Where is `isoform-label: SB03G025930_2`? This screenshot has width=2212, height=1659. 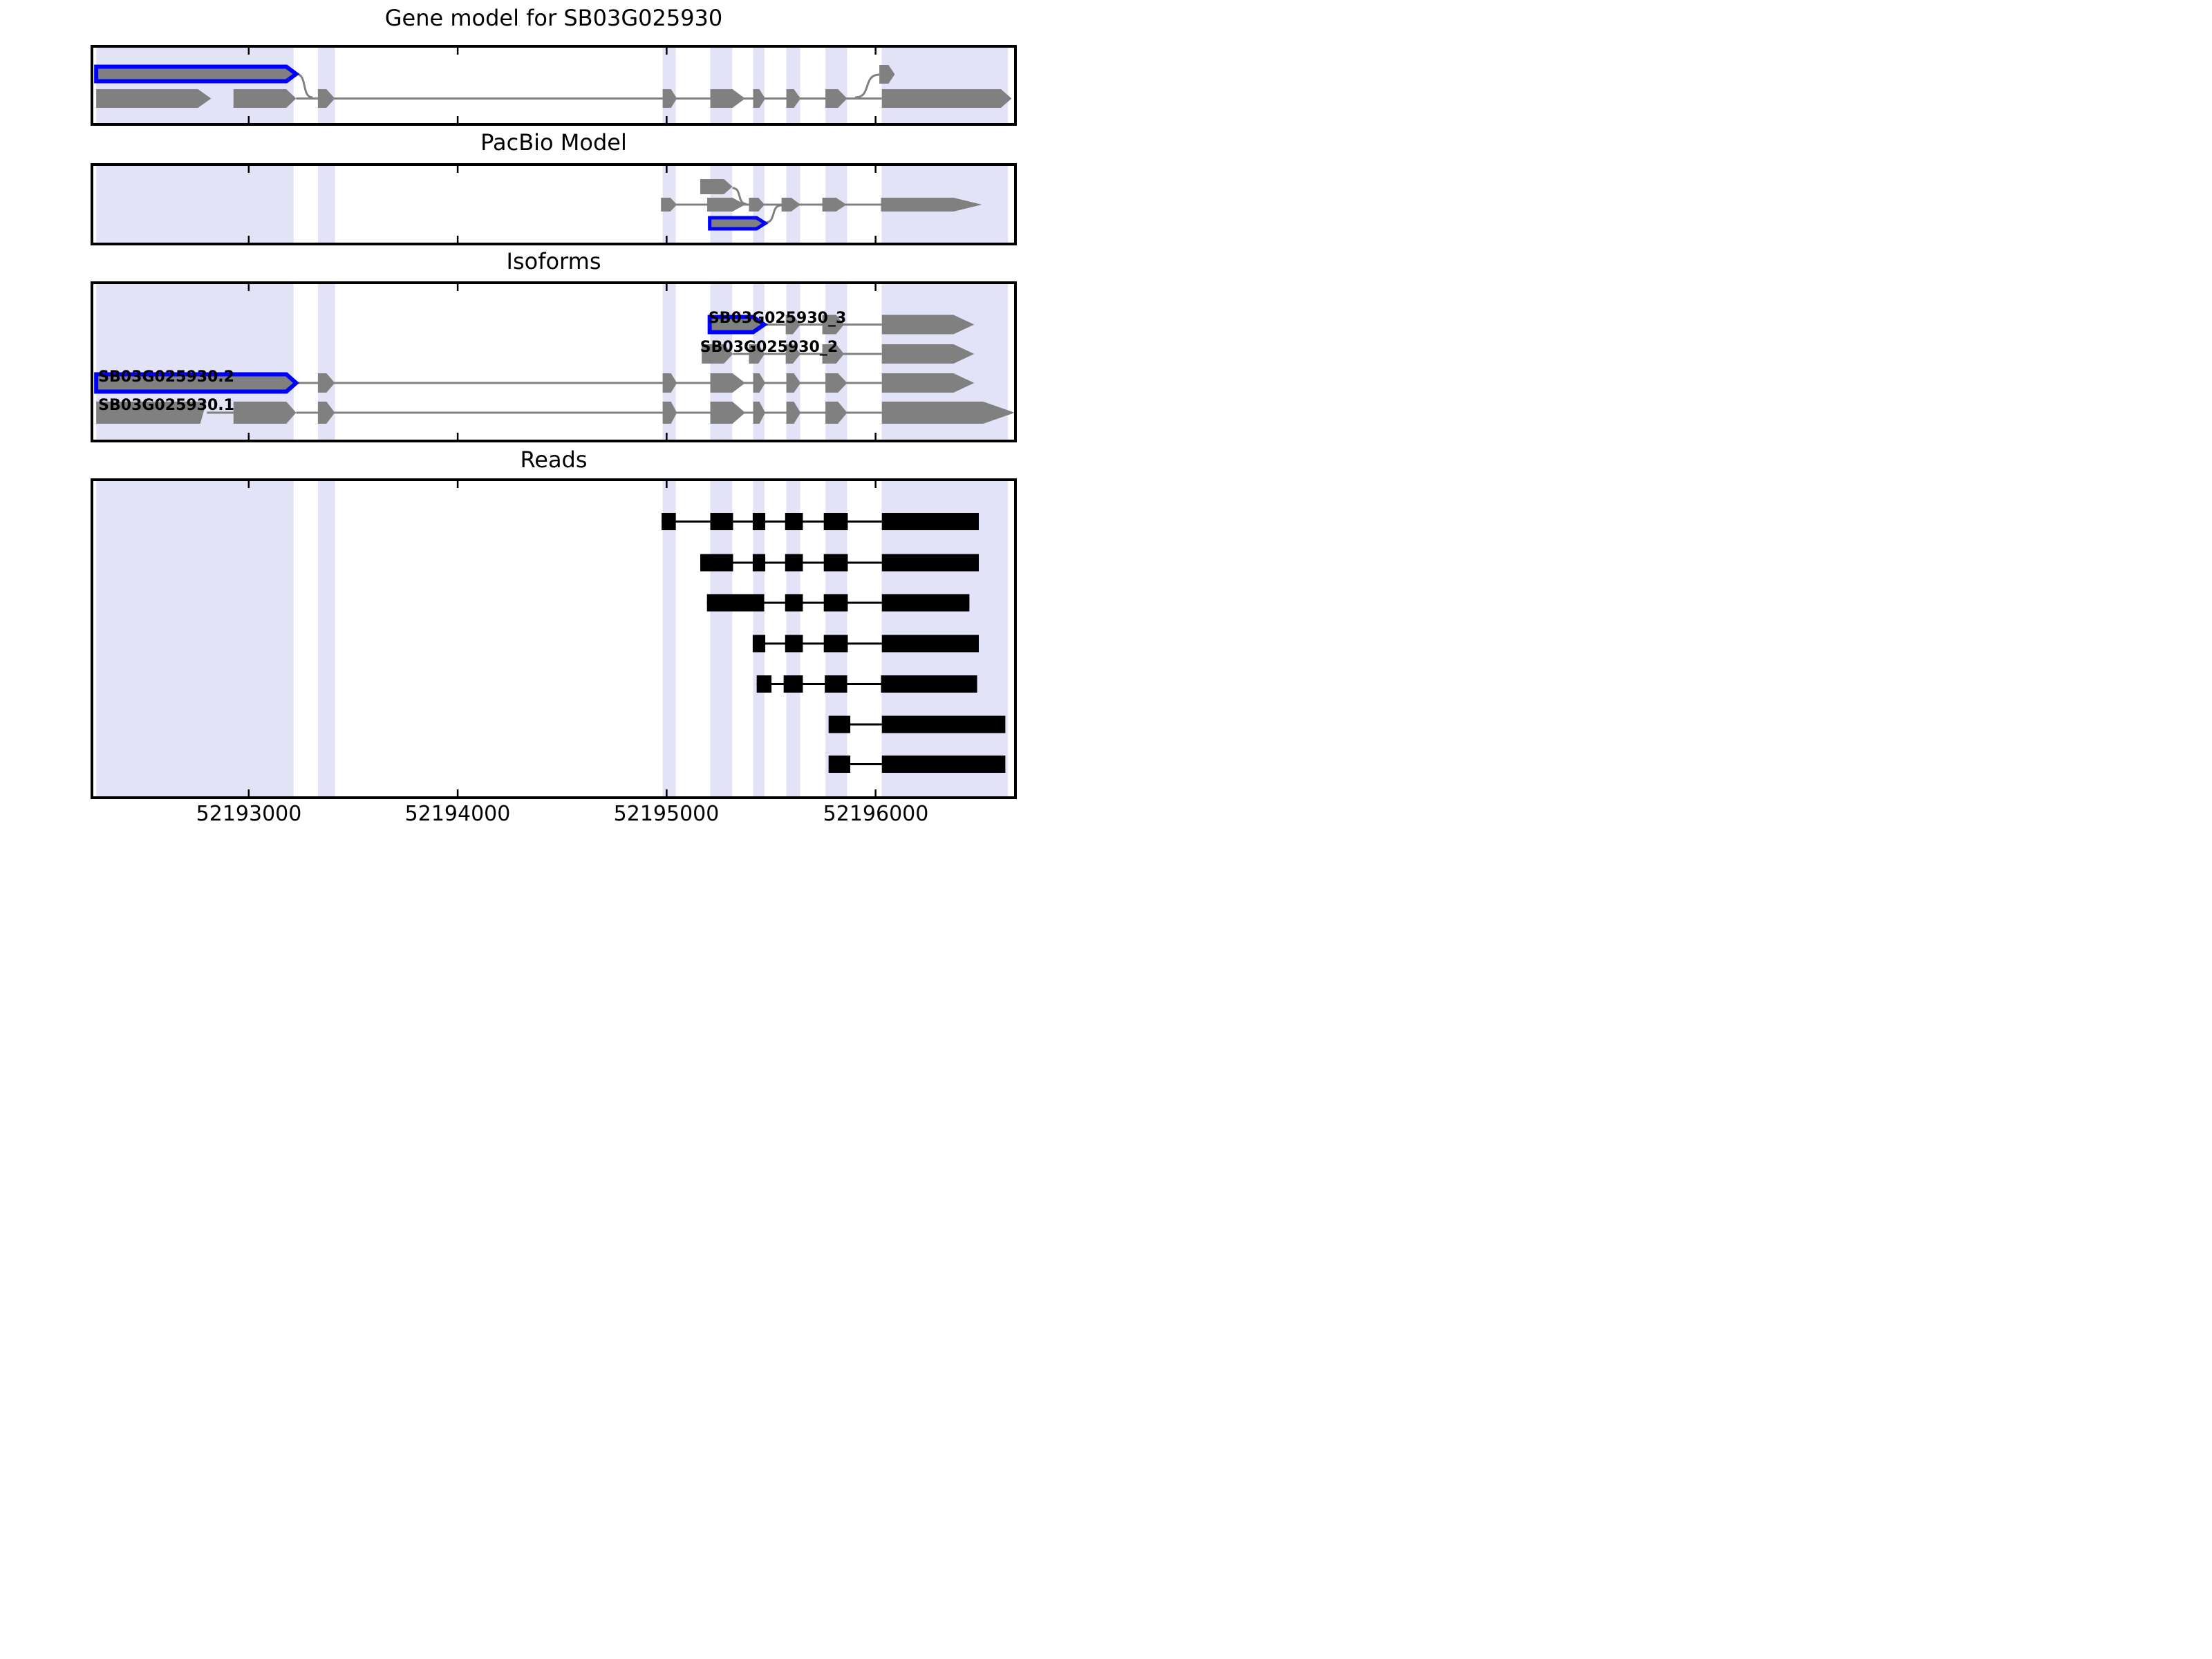 isoform-label: SB03G025930_2 is located at coordinates (769, 347).